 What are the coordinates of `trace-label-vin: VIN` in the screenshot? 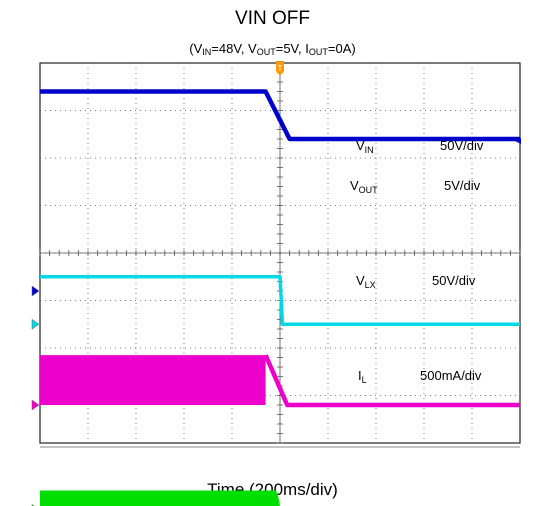 It's located at (365, 146).